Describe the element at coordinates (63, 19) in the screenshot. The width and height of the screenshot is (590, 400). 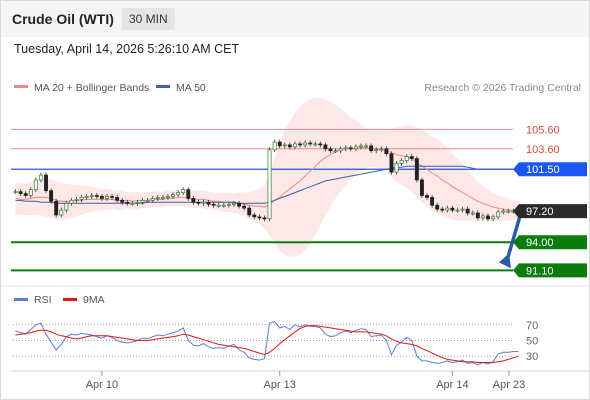
I see `instrument-title: Crude Oil (WTI)` at that location.